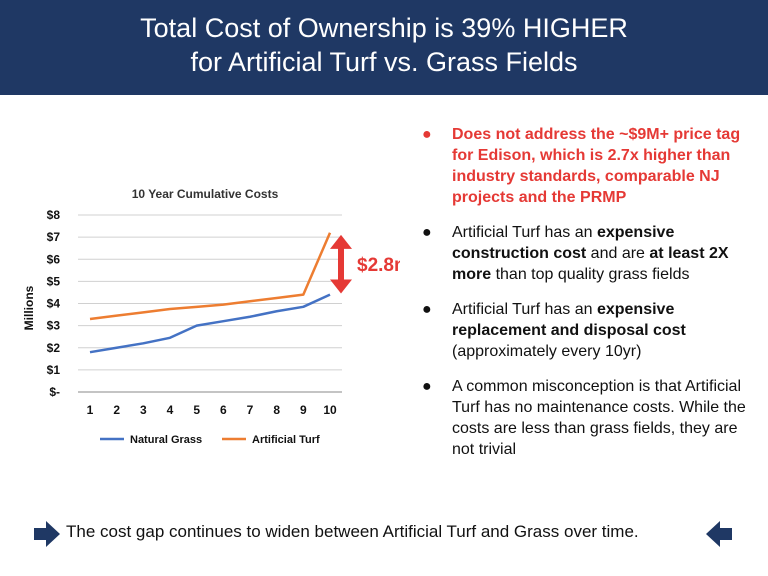  What do you see at coordinates (384, 62) in the screenshot?
I see `slide-title-line-2: for Artificial Turf vs. Grass Fields` at bounding box center [384, 62].